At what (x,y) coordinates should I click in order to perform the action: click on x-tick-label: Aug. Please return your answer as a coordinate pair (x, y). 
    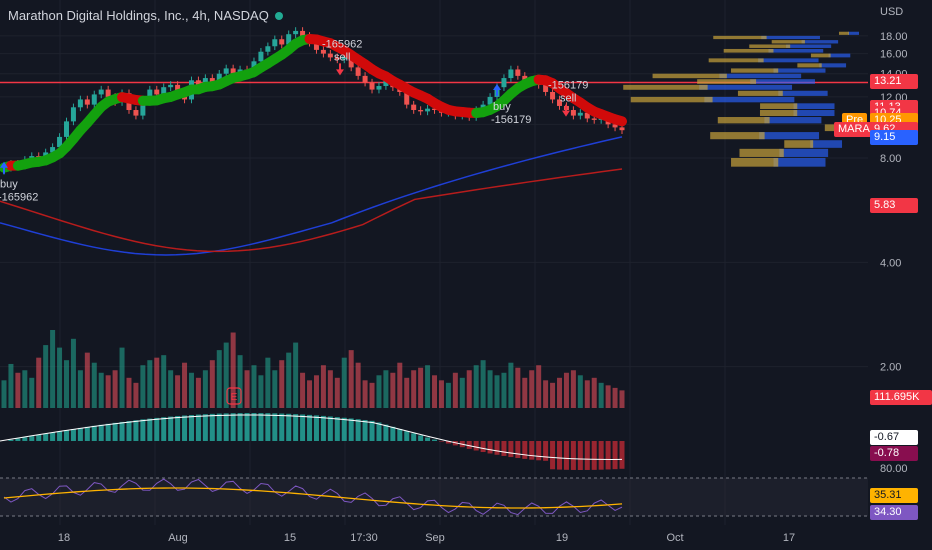
    Looking at the image, I should click on (178, 538).